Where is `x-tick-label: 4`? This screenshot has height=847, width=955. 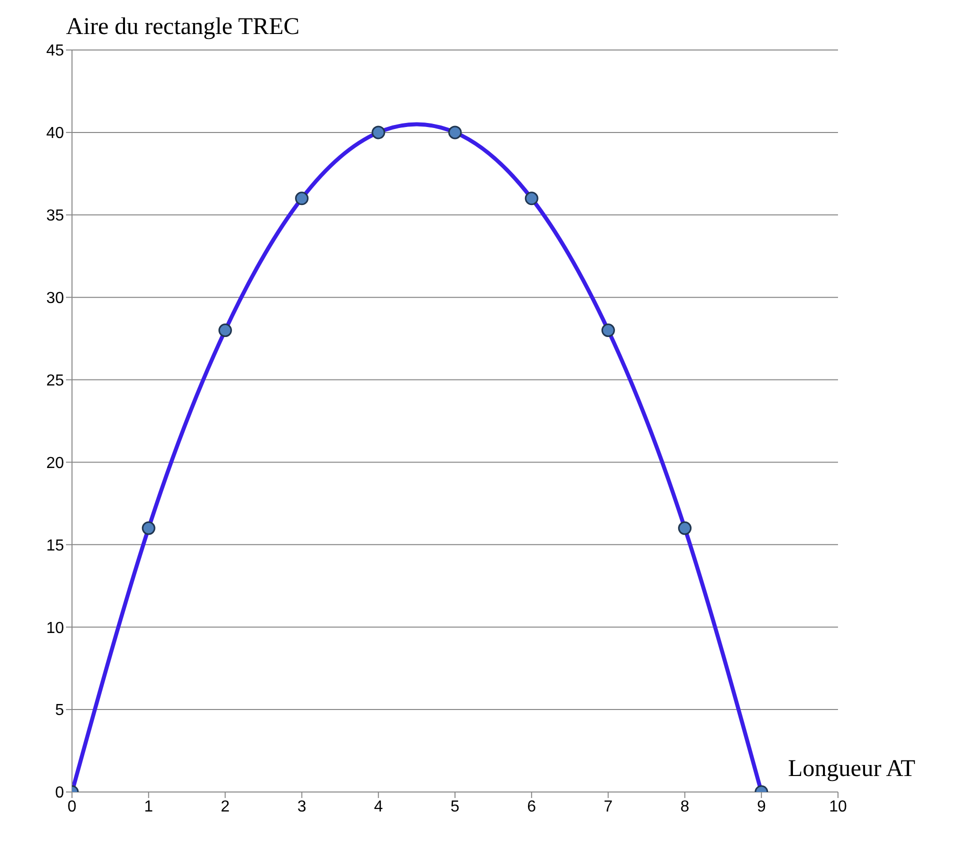
x-tick-label: 4 is located at coordinates (378, 807).